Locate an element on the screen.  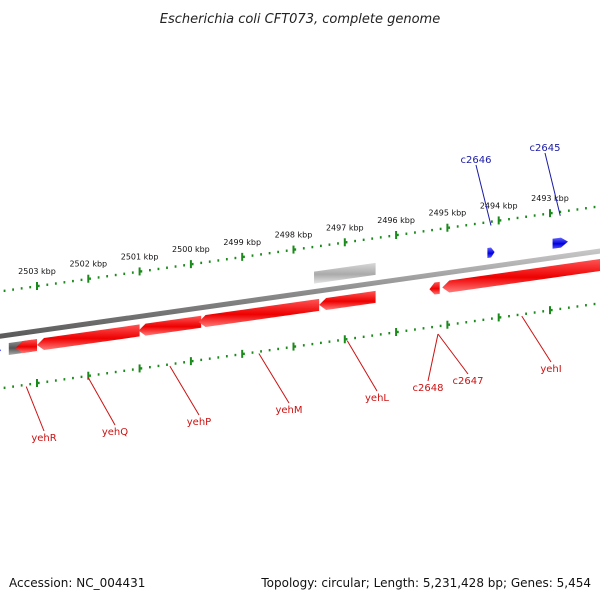
gene-label-yehp: yehP is located at coordinates (199, 422).